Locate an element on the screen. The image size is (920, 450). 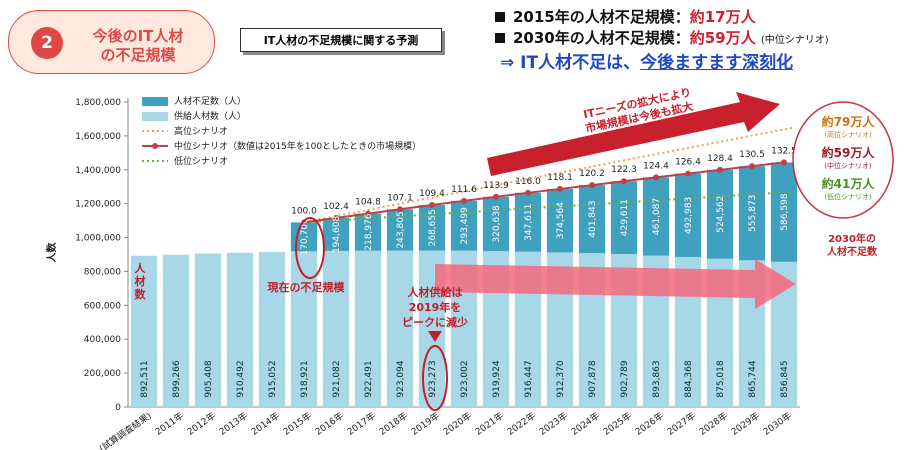
supply-decline-arrow is located at coordinates (615, 284).